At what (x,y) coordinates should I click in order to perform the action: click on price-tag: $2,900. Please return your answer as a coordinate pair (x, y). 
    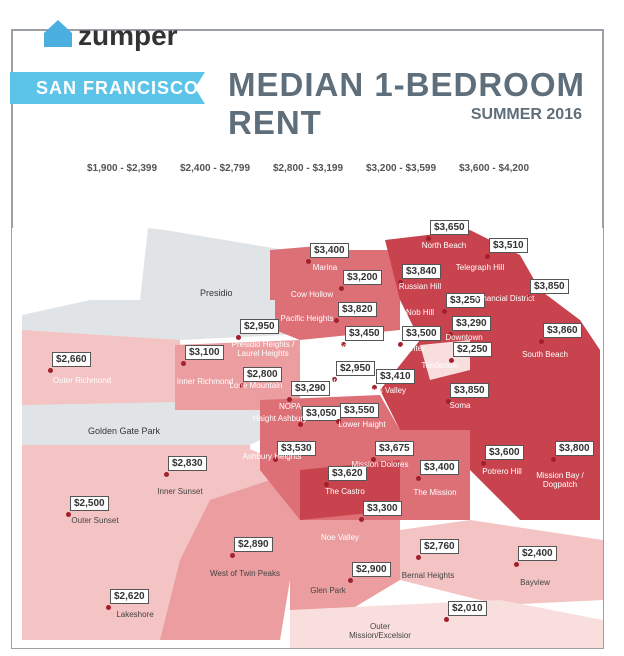
    Looking at the image, I should click on (371, 569).